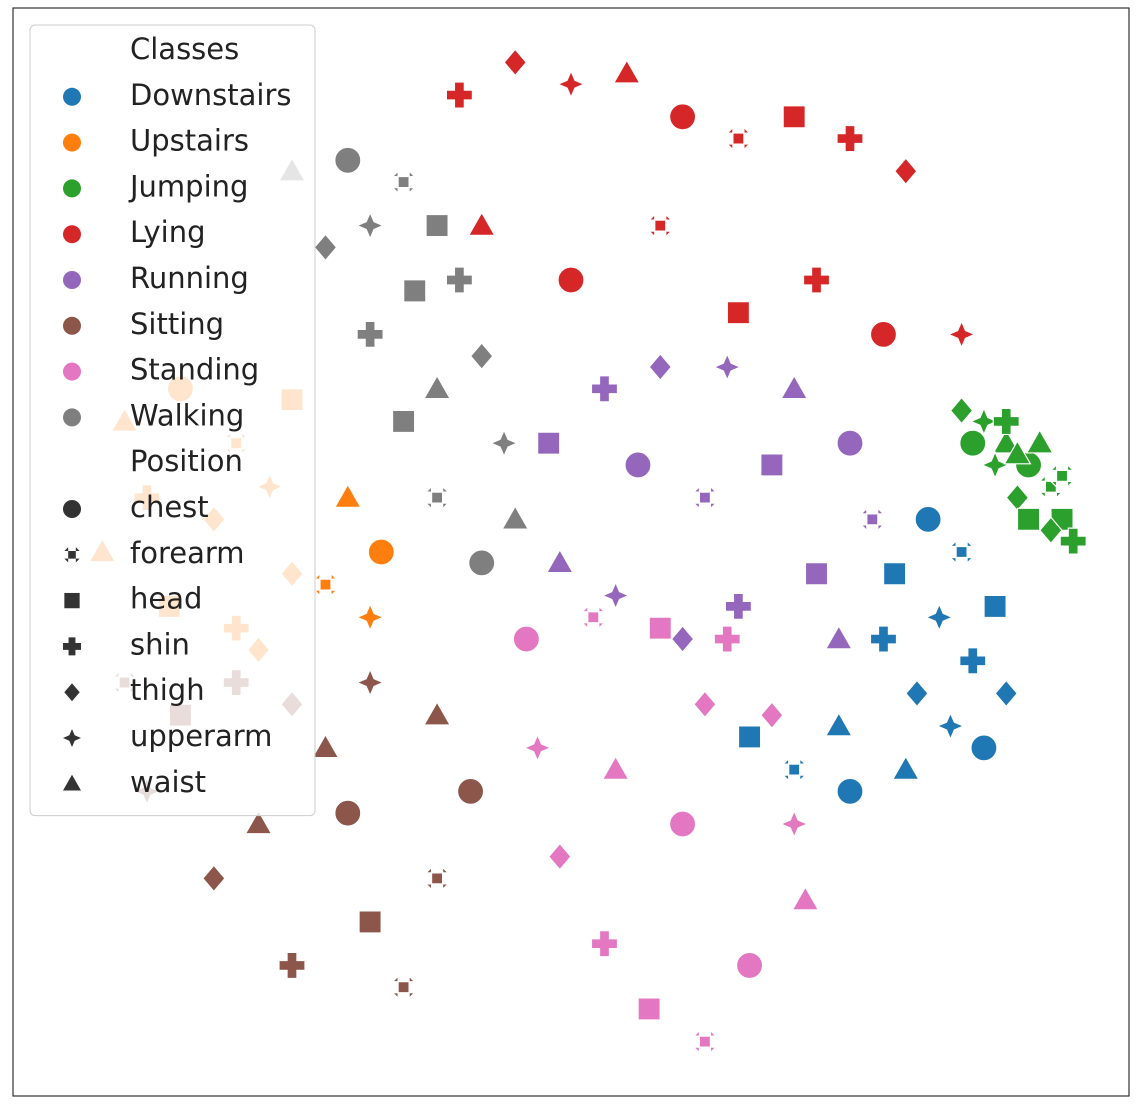 This screenshot has width=1138, height=1105. I want to click on legend-label: Standing, so click(194, 370).